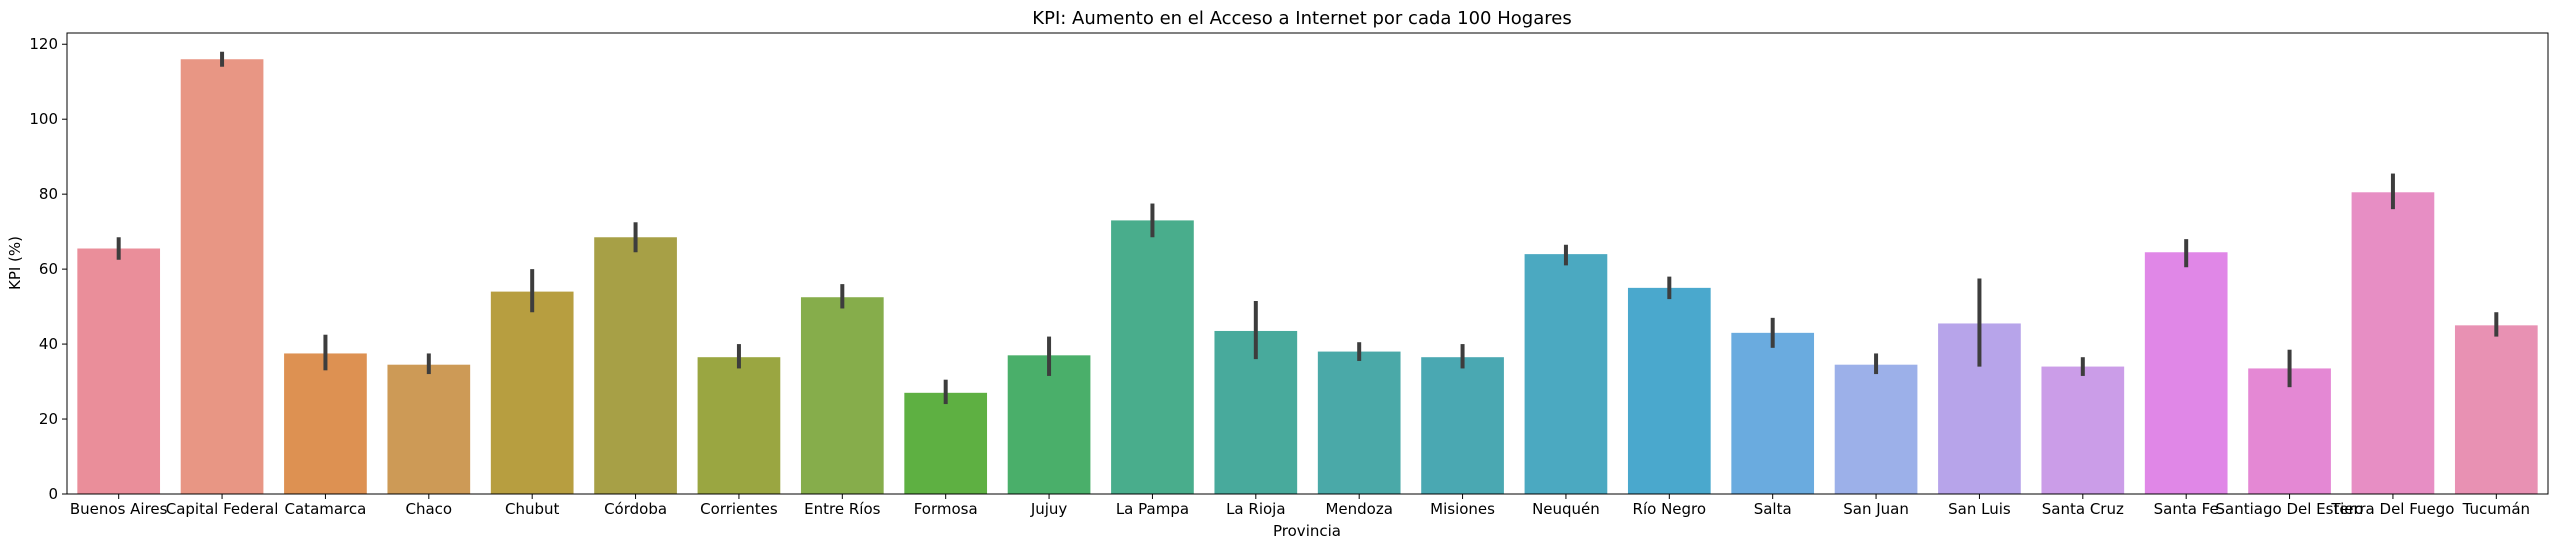 The image size is (2555, 548). I want to click on x-tick-label-13: Misiones, so click(1462, 509).